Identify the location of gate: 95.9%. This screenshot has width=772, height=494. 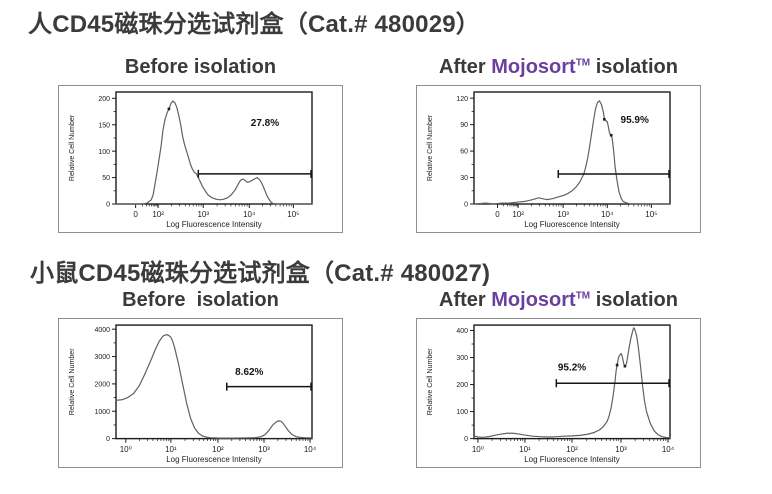
(613, 147).